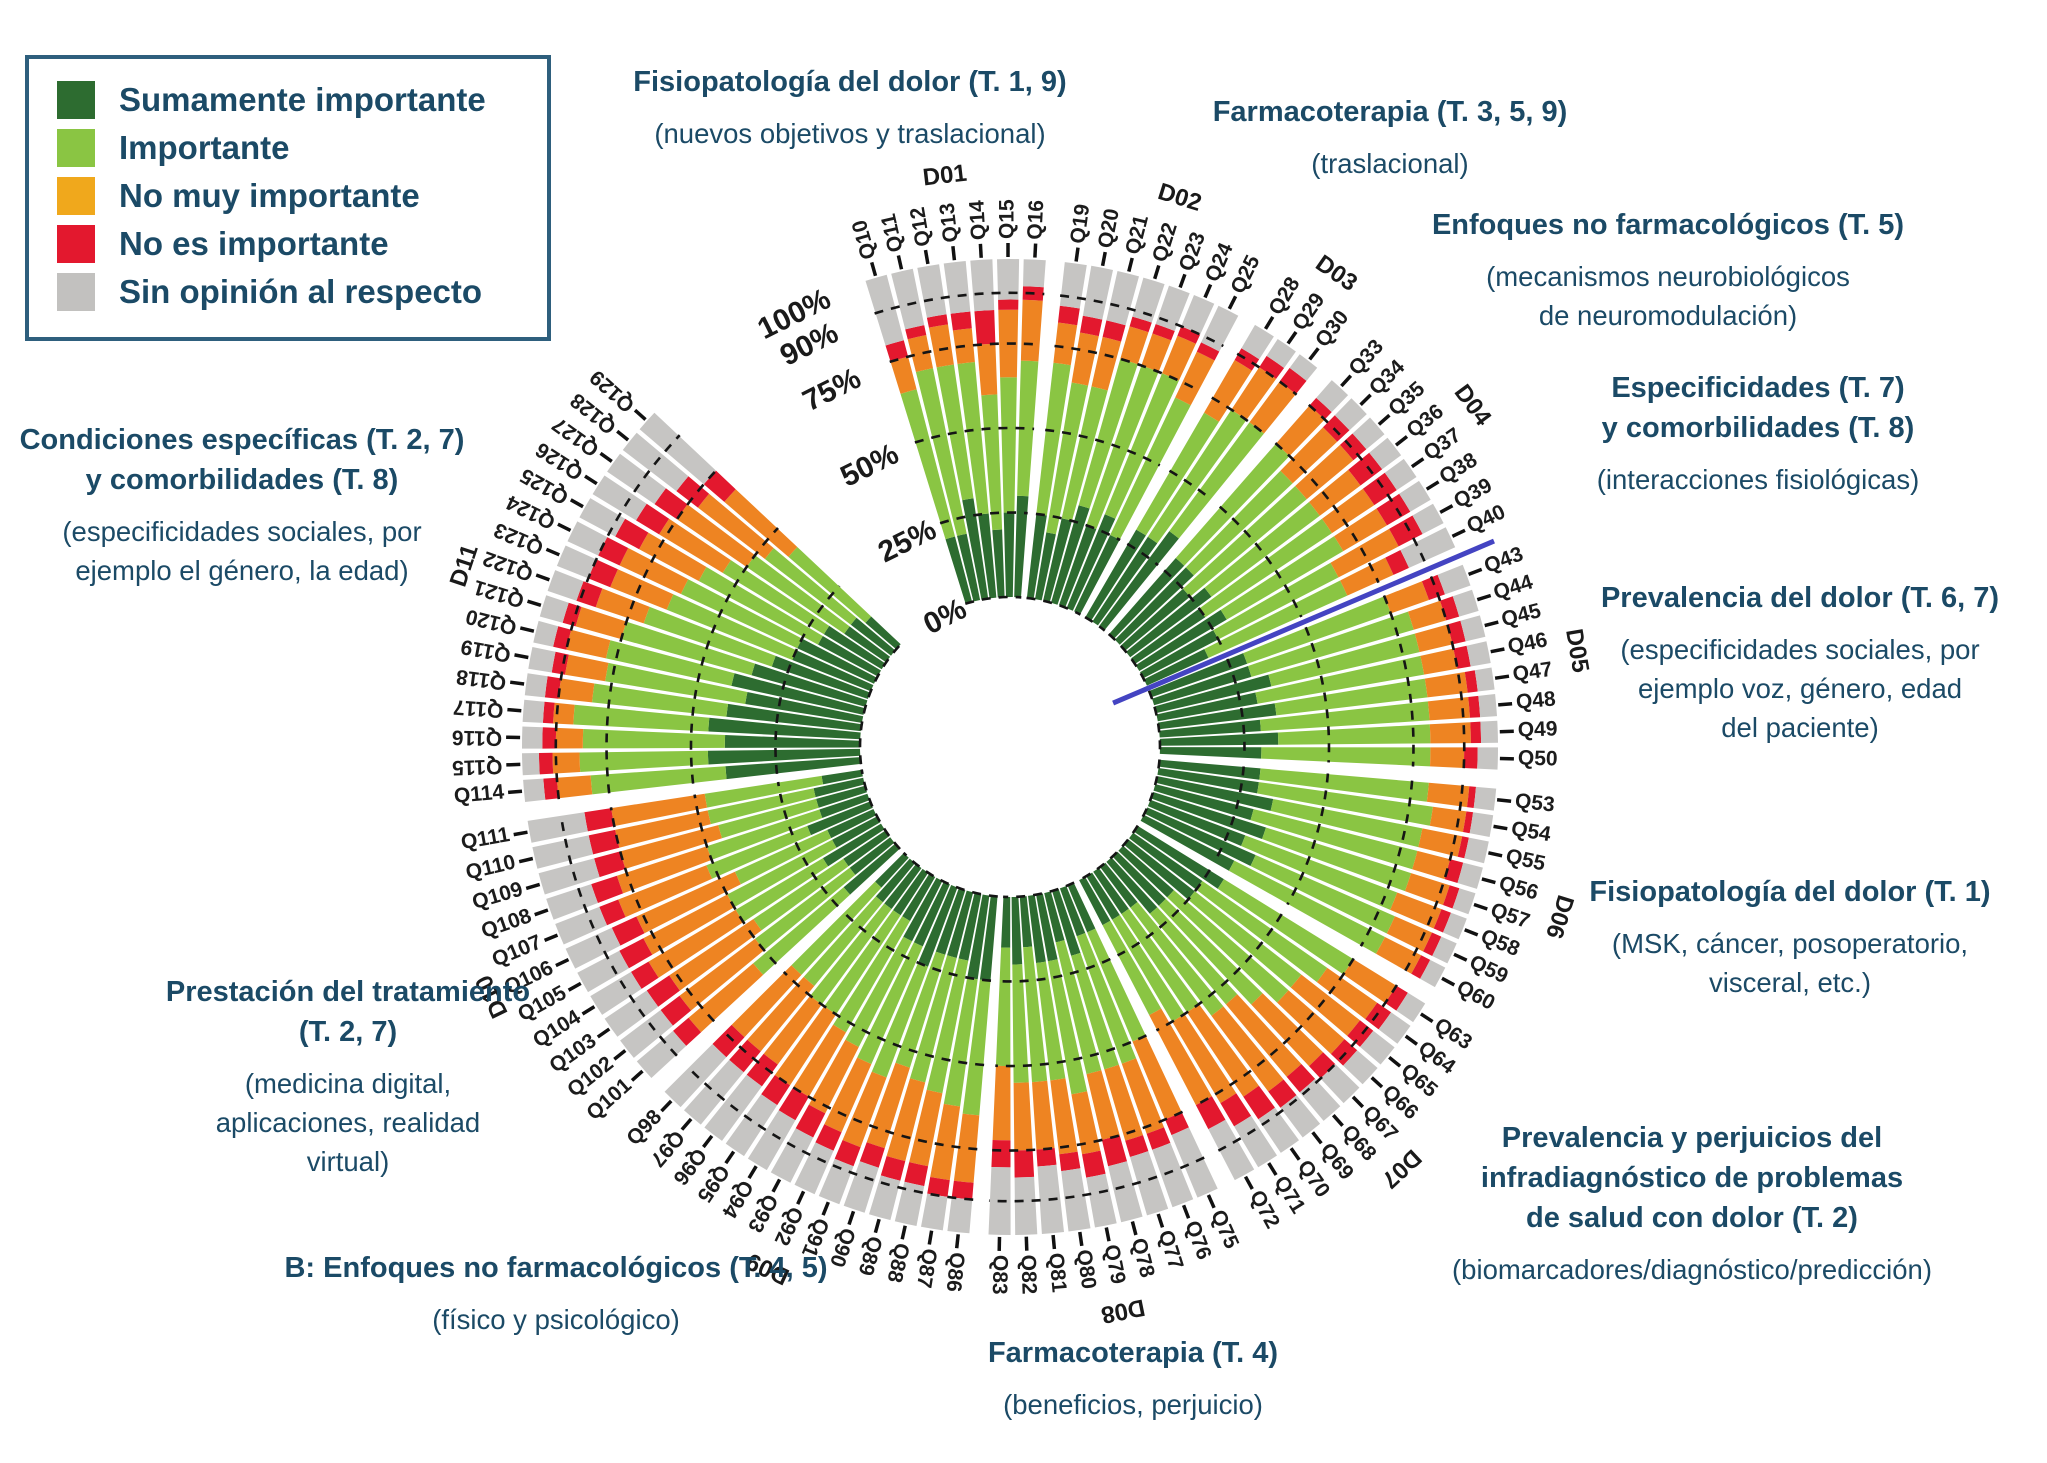  Describe the element at coordinates (1000, 1275) in the screenshot. I see `question-label-Q83: Q83` at that location.